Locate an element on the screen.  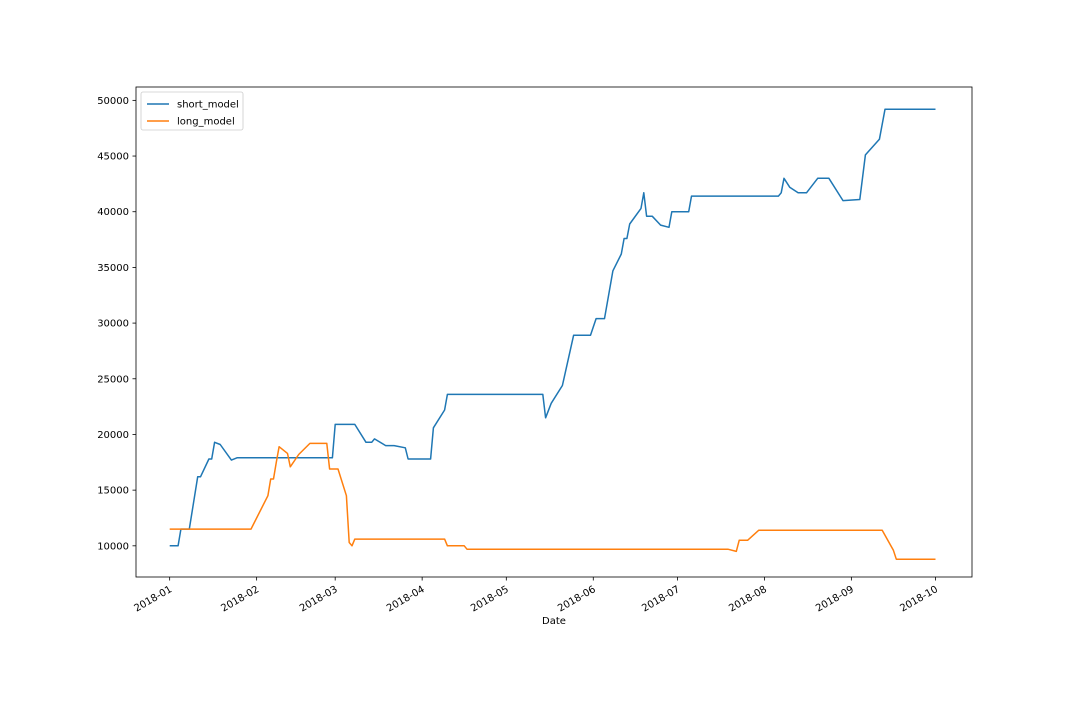
legend-label: long_model is located at coordinates (206, 122).